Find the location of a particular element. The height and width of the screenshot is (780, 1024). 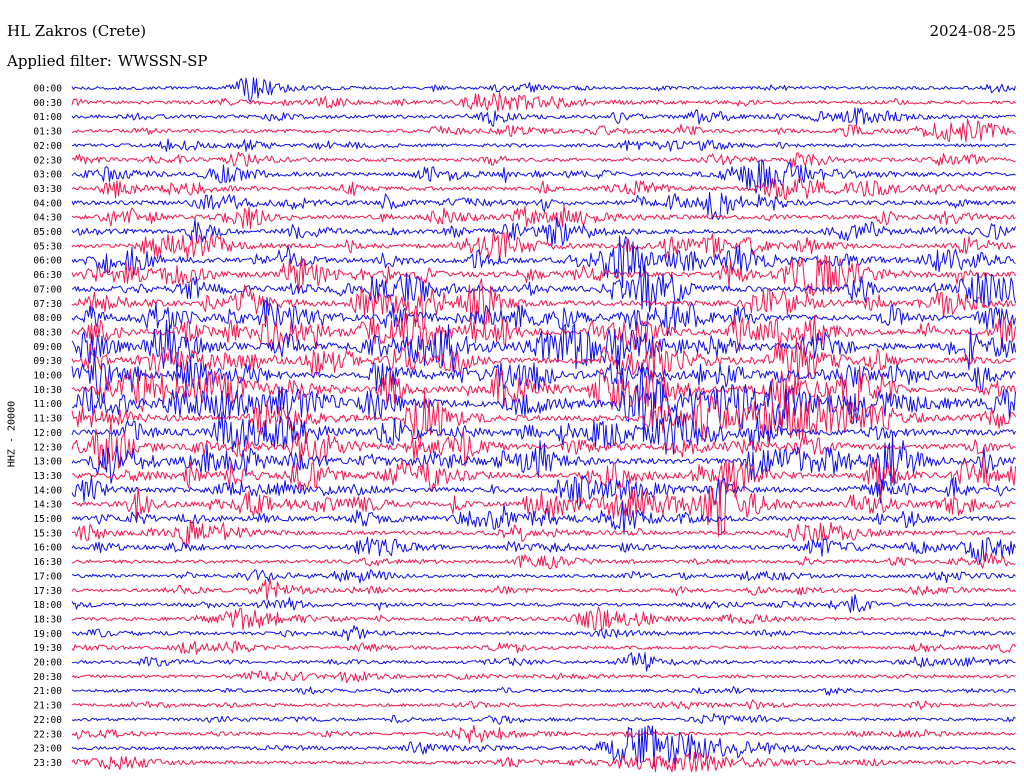

row-label: 21:30 is located at coordinates (47, 706).